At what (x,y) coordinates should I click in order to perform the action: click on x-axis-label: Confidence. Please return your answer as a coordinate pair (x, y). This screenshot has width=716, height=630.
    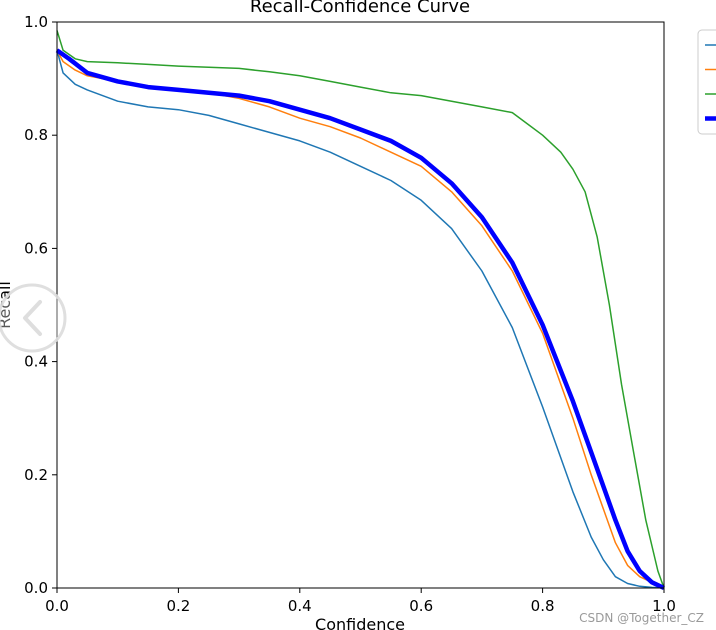
    Looking at the image, I should click on (360, 622).